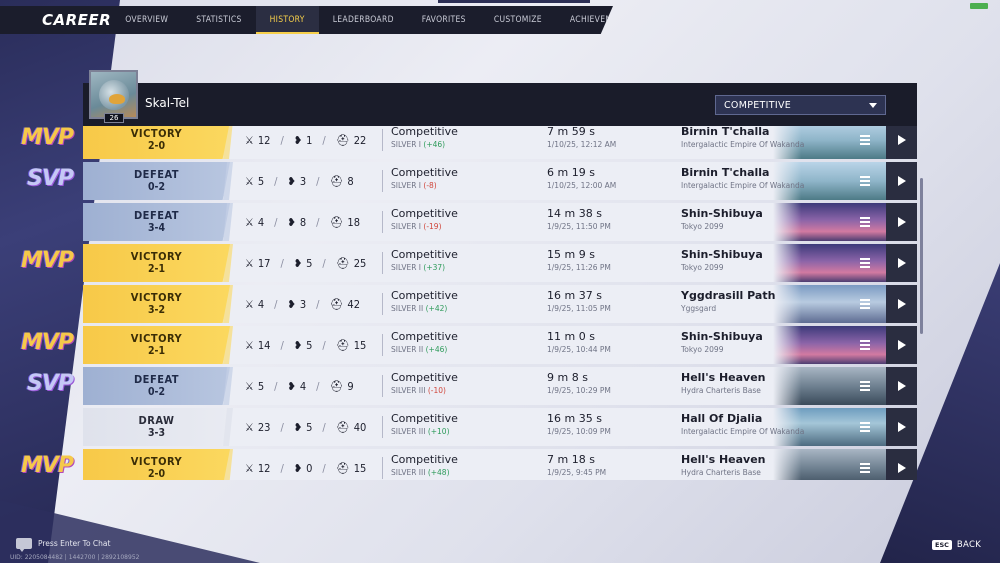 The width and height of the screenshot is (1000, 563). I want to click on match-result: VICTORY 2-0, so click(156, 464).